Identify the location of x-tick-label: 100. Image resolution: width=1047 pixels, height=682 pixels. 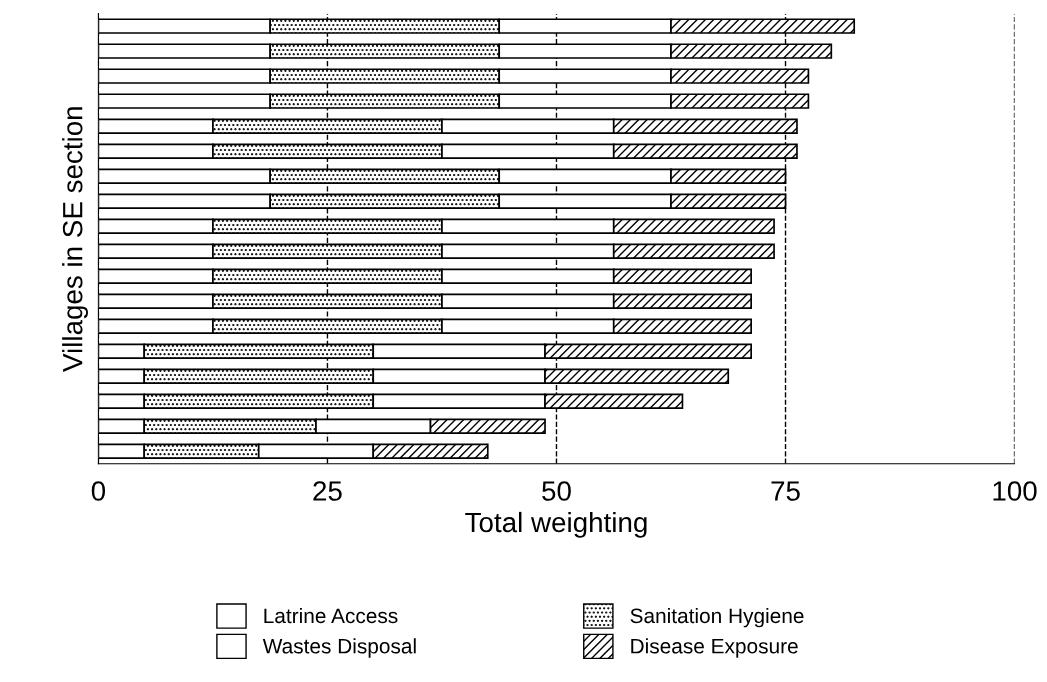
(1015, 491).